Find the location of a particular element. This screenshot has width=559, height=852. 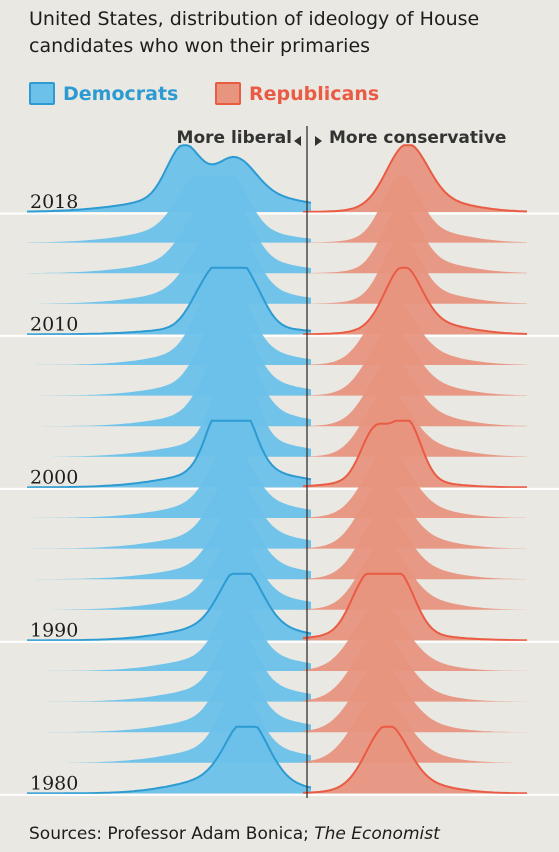

democrats-outline-1980 is located at coordinates (169, 760).